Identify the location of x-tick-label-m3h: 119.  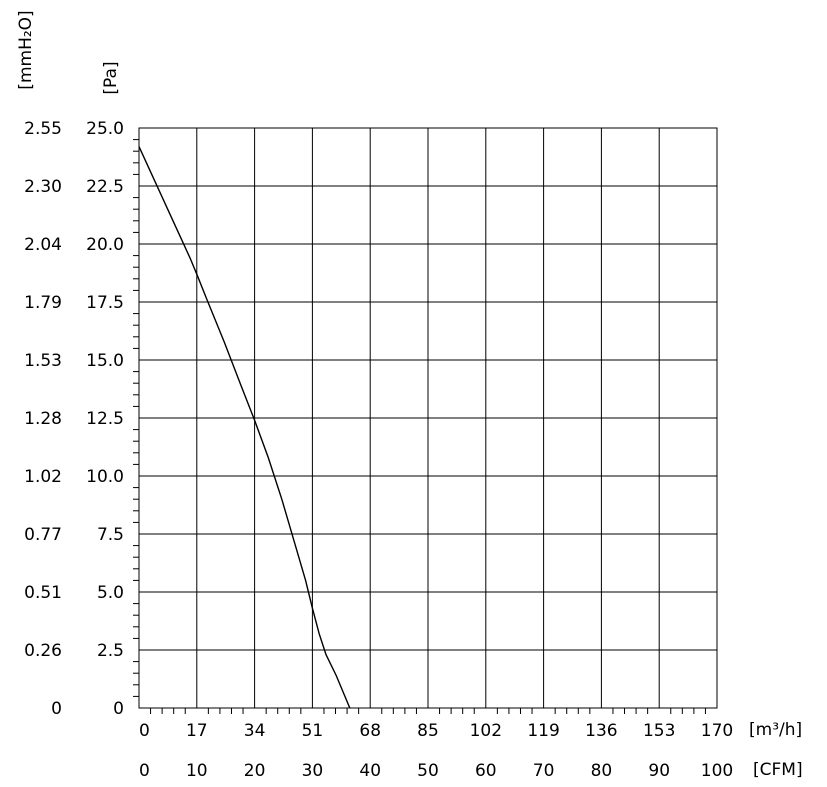
(543, 731).